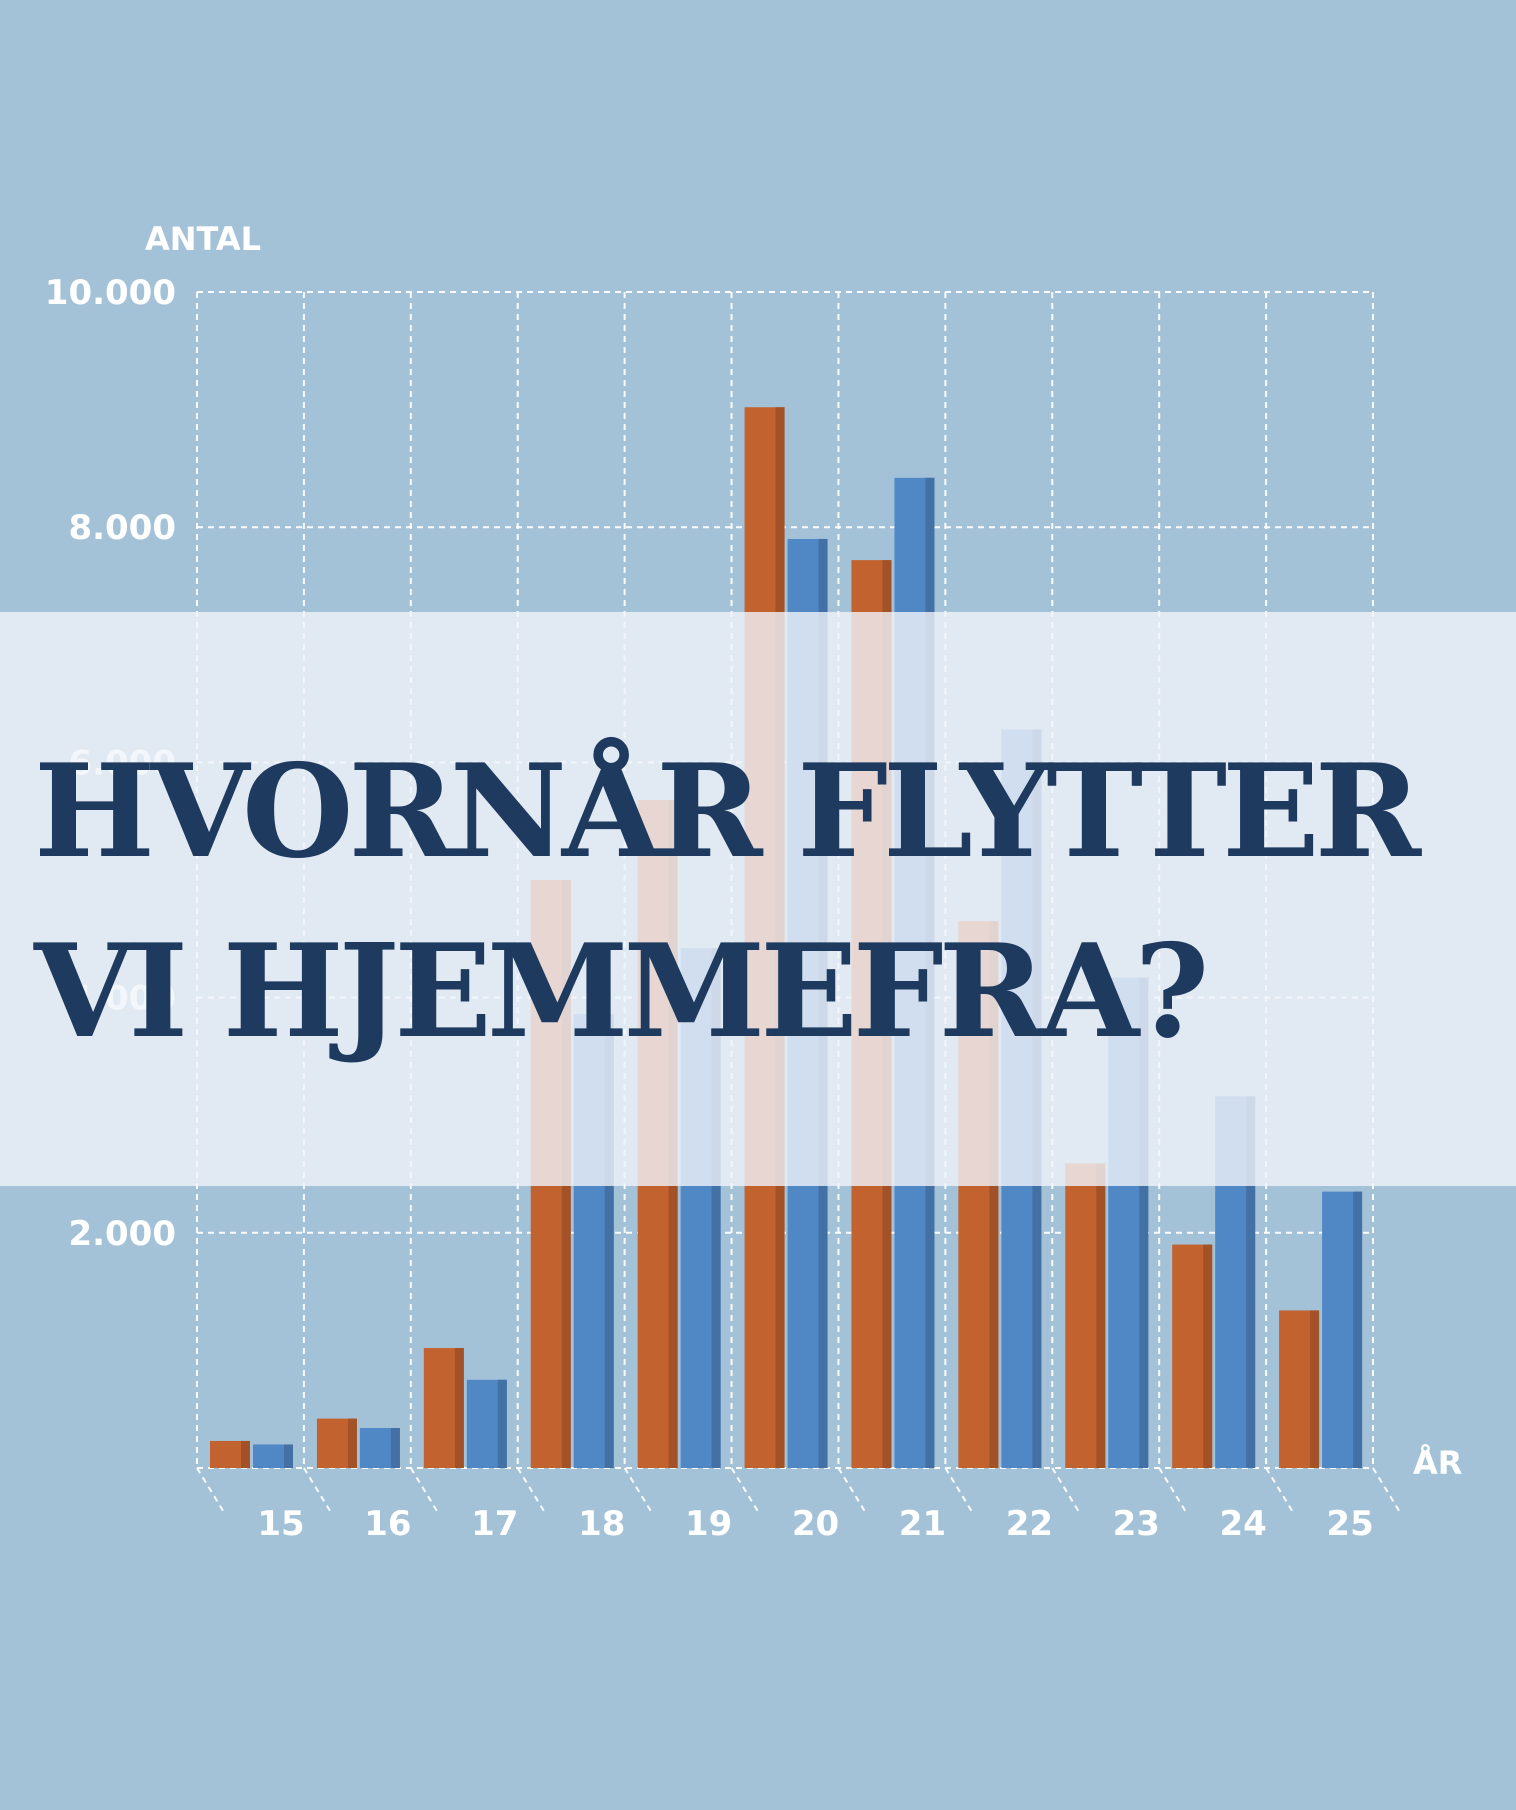 The image size is (1516, 1810). What do you see at coordinates (1437, 1463) in the screenshot?
I see `x-axis-label: ÅR` at bounding box center [1437, 1463].